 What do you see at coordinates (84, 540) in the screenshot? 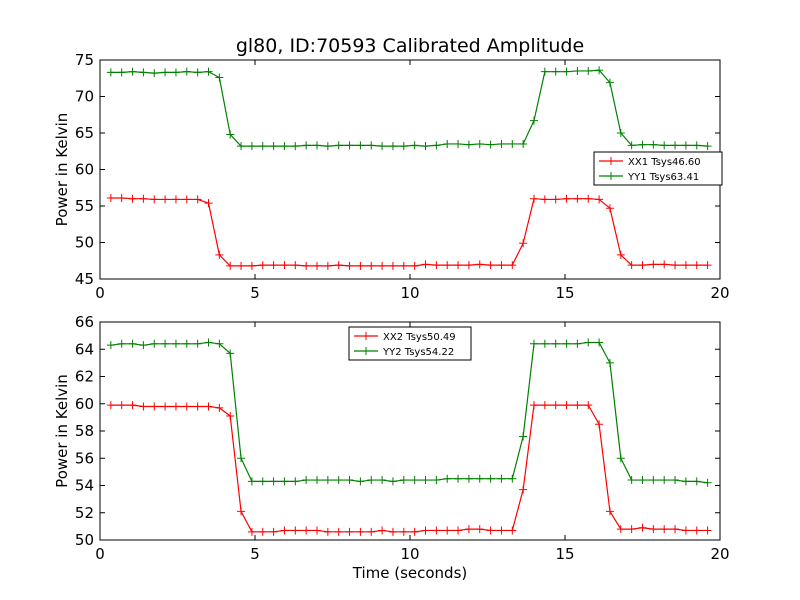
I see `bottom-y-tick-label: 50` at bounding box center [84, 540].